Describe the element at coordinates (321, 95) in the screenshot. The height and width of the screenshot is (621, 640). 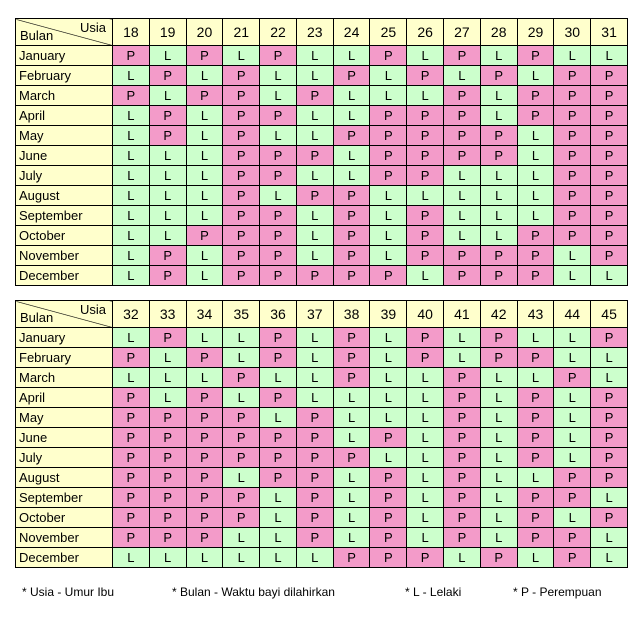
I see `month-row: March P L P P L P L L L P L P P P` at that location.